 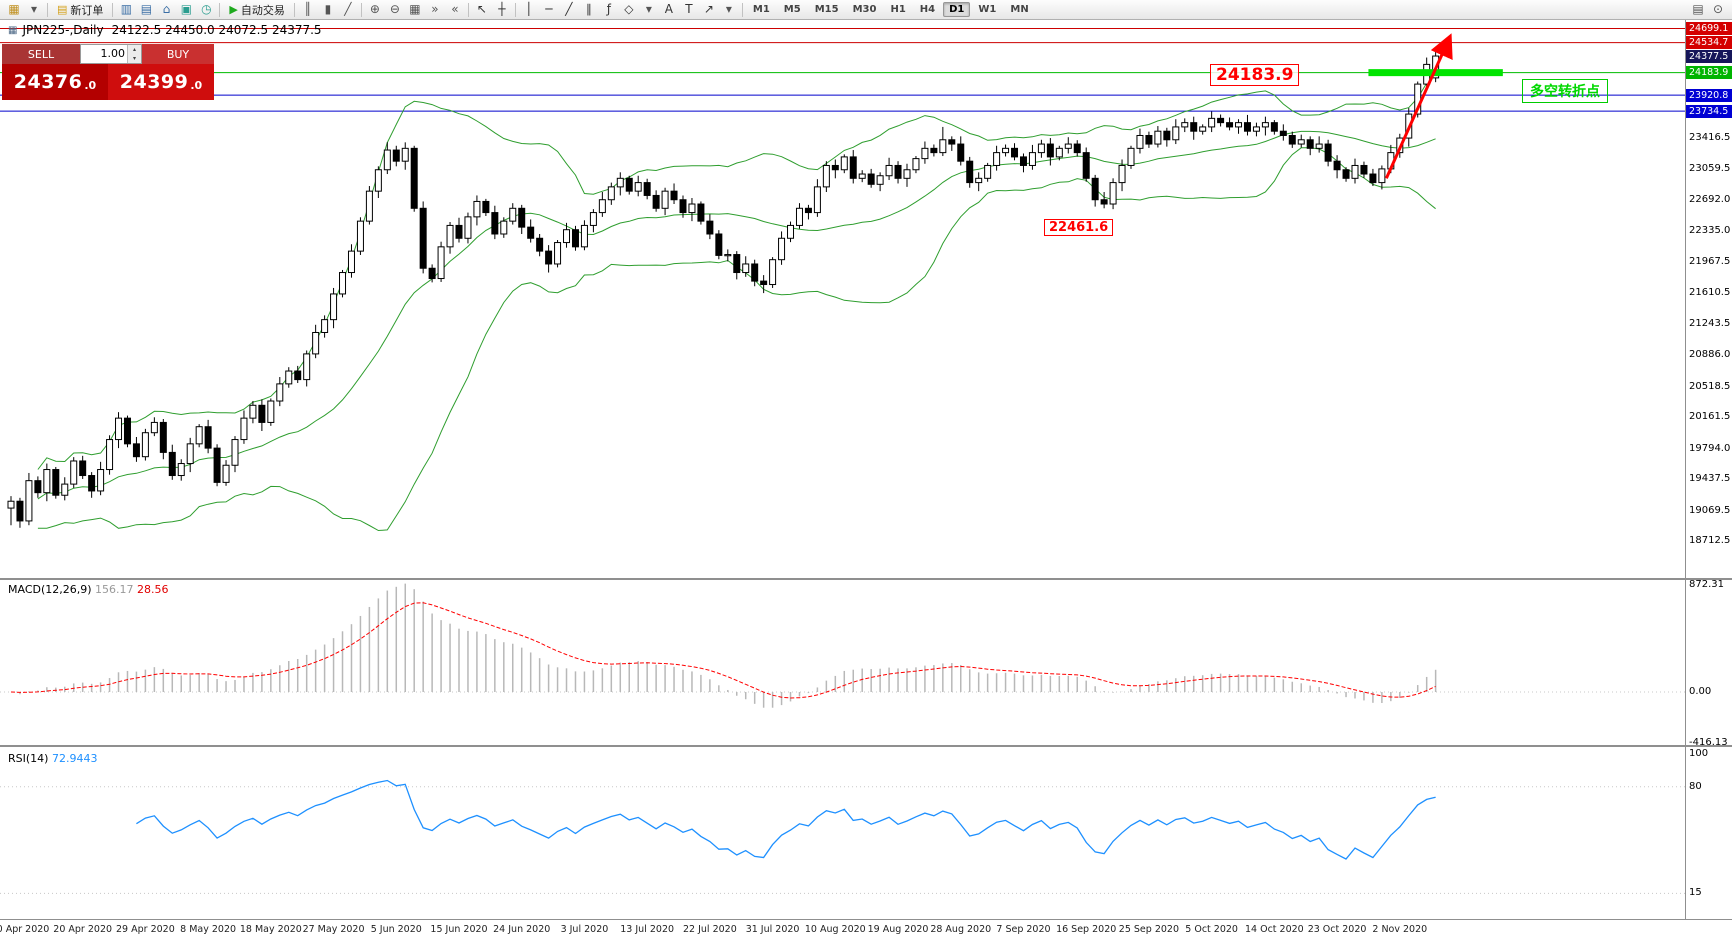 What do you see at coordinates (80, 9) in the screenshot?
I see `new-order-button: ▤ 新订单` at bounding box center [80, 9].